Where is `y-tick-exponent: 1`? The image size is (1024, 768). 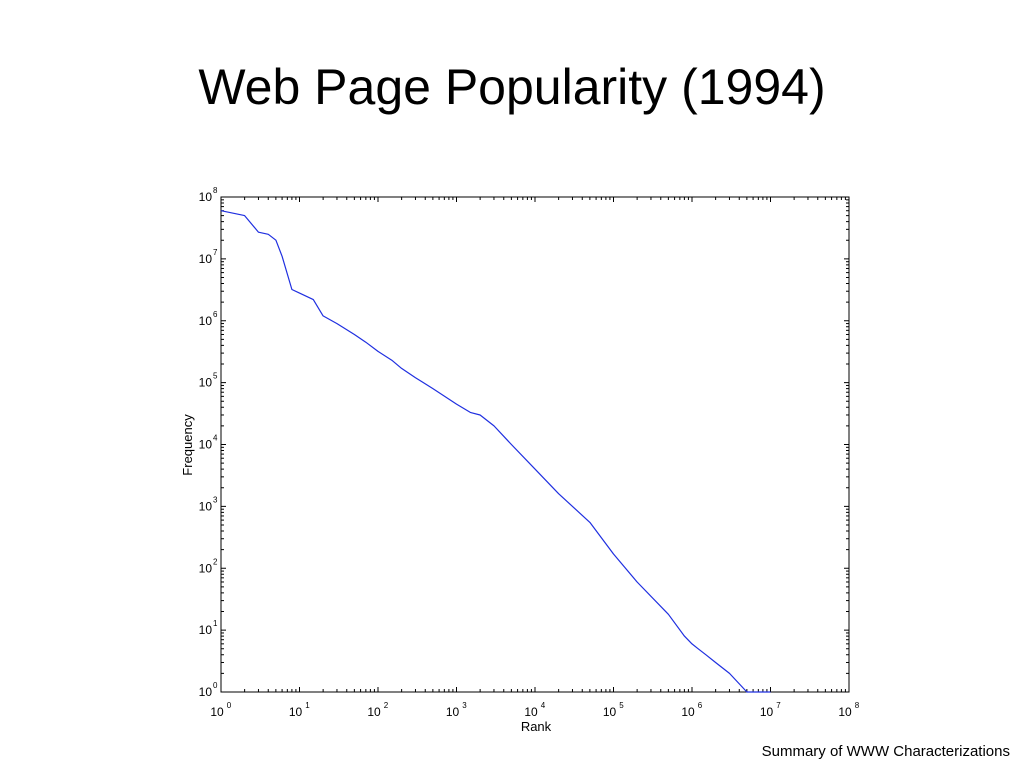
y-tick-exponent: 1 is located at coordinates (215, 623).